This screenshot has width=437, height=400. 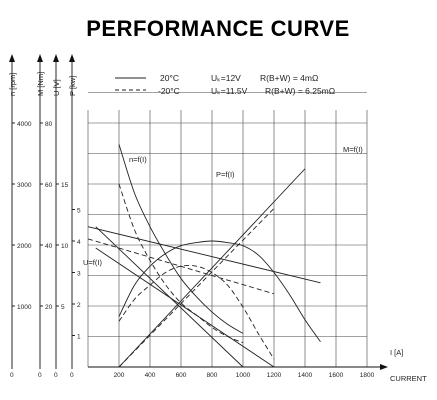 I want to click on y-tick-label-M: 60, so click(x=49, y=185).